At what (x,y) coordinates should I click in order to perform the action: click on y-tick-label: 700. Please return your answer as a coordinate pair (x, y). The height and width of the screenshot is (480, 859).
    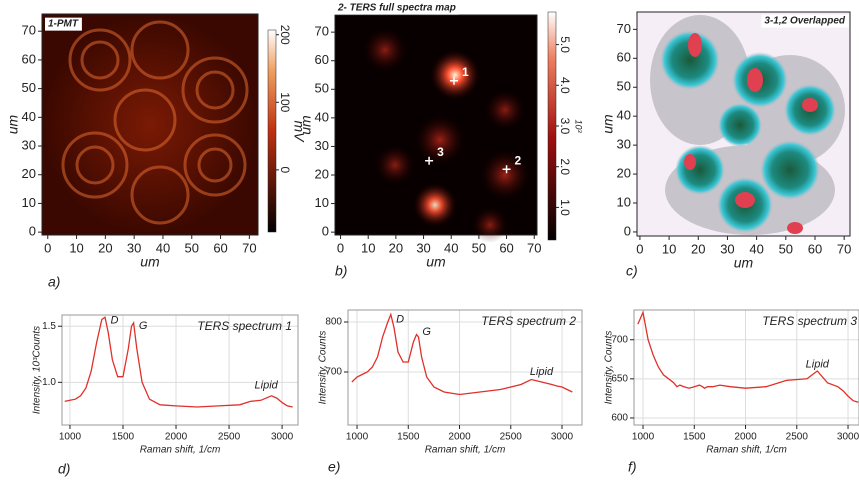
    Looking at the image, I should click on (333, 372).